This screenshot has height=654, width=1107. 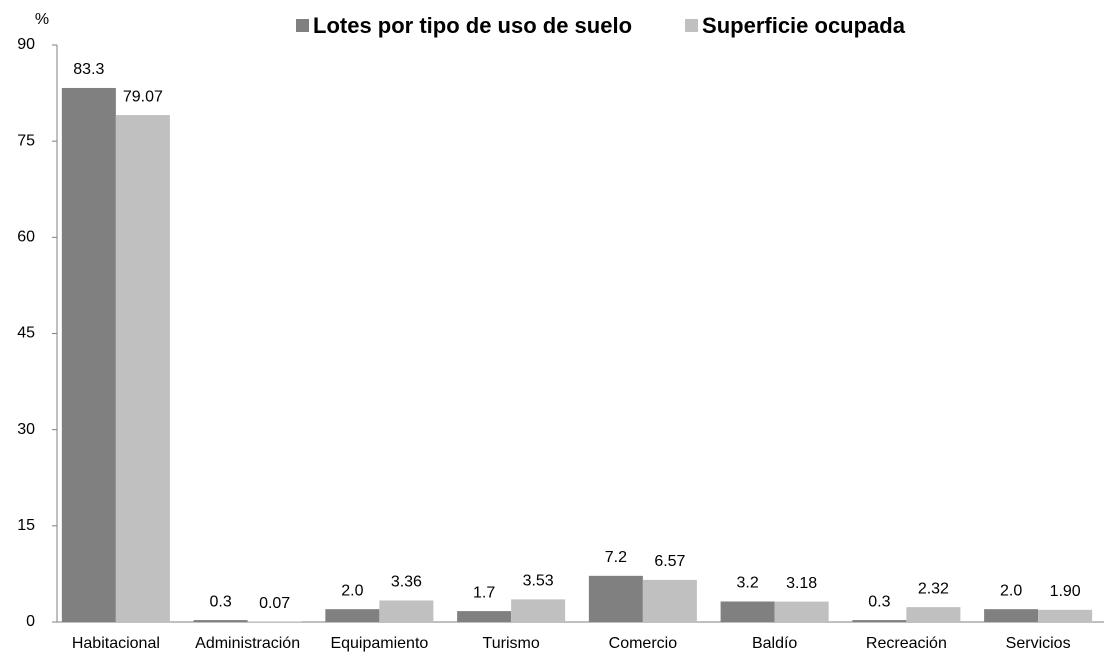 What do you see at coordinates (26, 44) in the screenshot?
I see `y-tick-label: 90` at bounding box center [26, 44].